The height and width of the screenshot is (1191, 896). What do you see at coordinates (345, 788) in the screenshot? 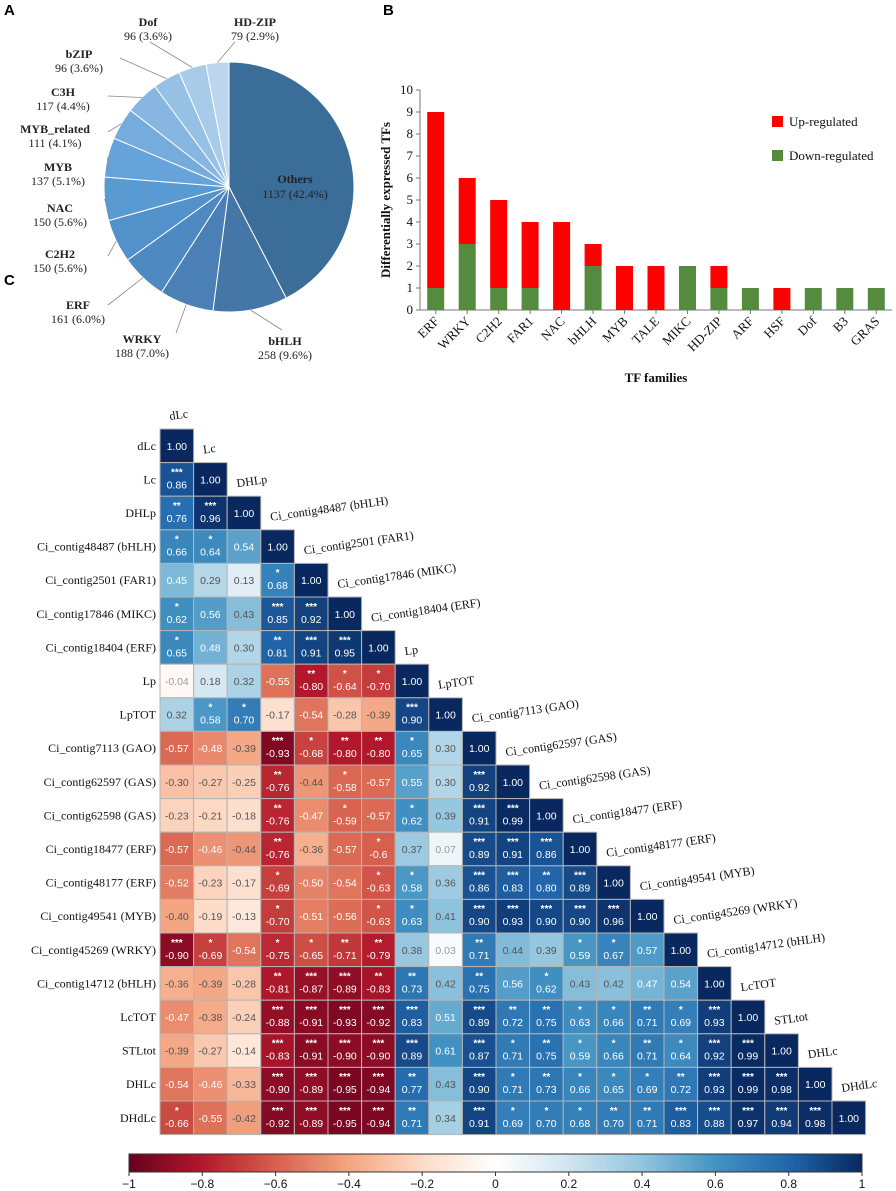
I see `correlation-value: -0.58` at bounding box center [345, 788].